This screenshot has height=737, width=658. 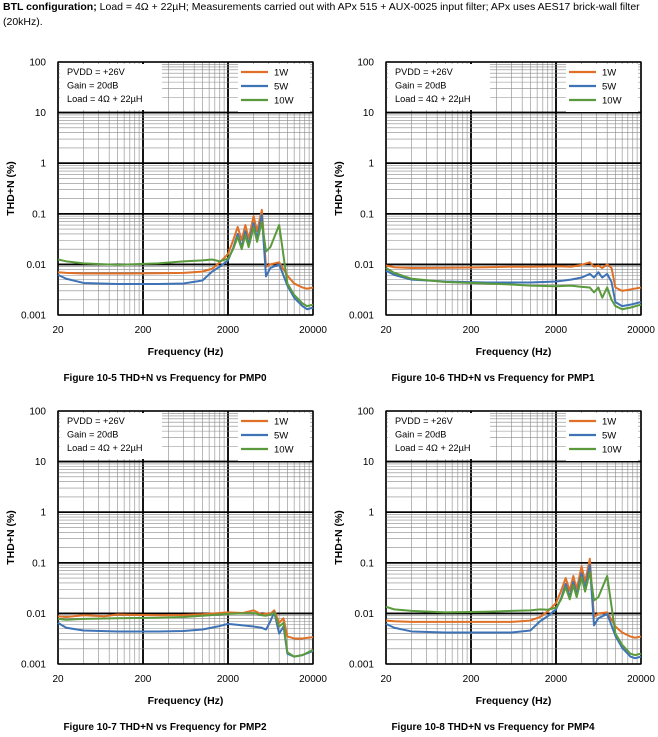 I want to click on figure-caption: Figure 10-7 THD+N vs Frequency for PMP2, so click(x=165, y=727).